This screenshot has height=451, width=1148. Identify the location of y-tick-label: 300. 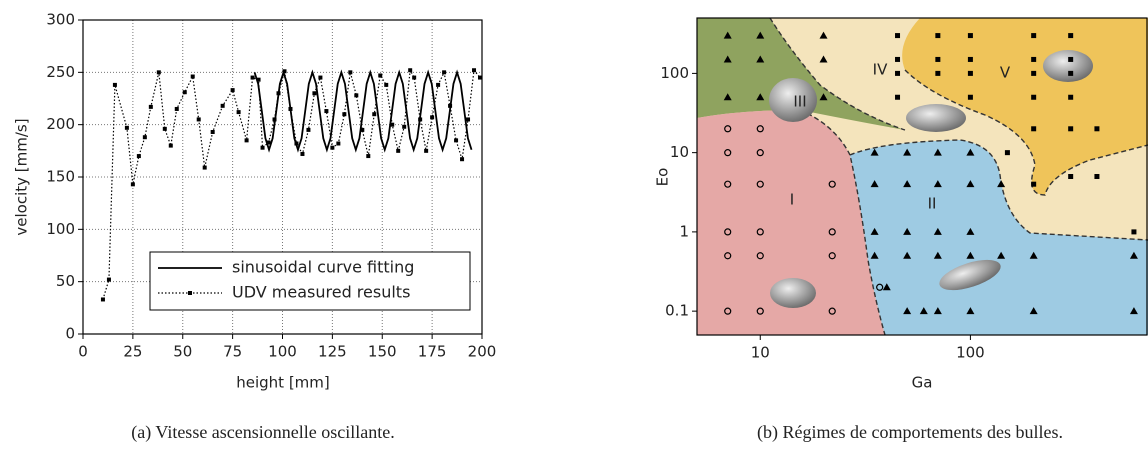
(60, 20).